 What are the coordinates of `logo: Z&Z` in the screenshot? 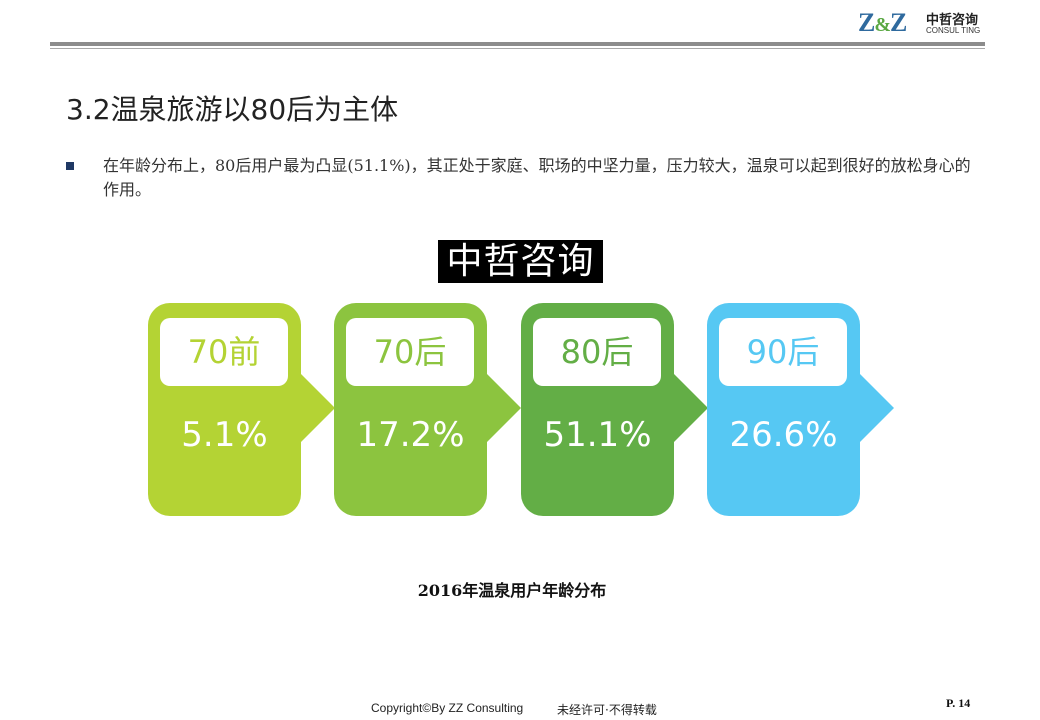 It's located at (882, 22).